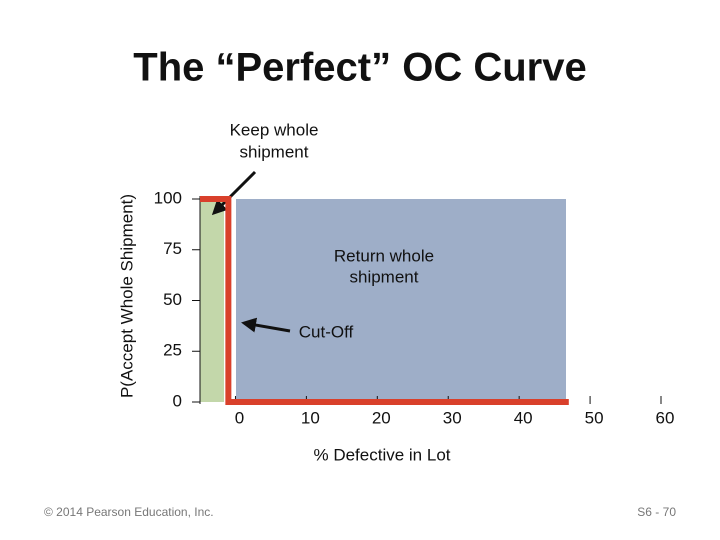 This screenshot has width=720, height=540. Describe the element at coordinates (381, 417) in the screenshot. I see `x-tick-label: 20` at that location.